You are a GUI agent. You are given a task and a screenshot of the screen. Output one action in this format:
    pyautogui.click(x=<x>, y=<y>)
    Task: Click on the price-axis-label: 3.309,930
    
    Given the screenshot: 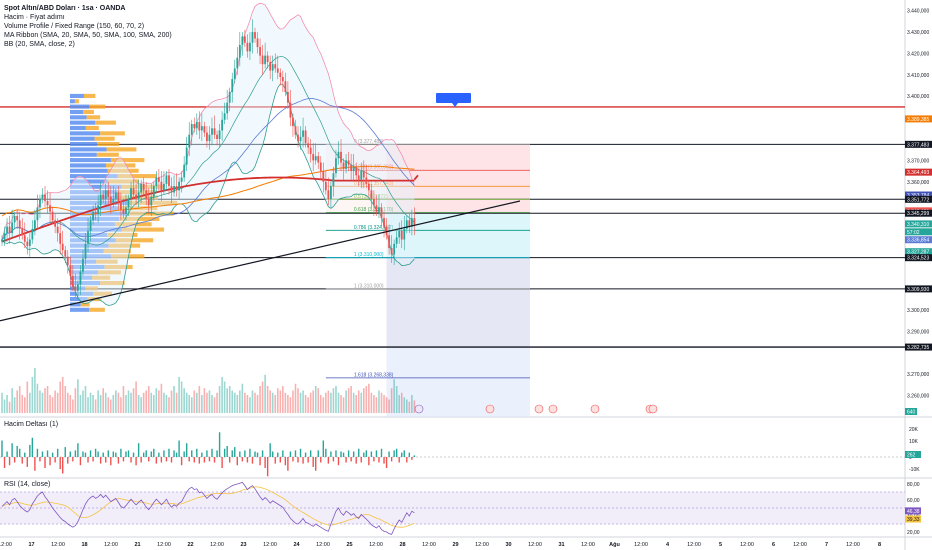 What is the action you would take?
    pyautogui.click(x=918, y=290)
    